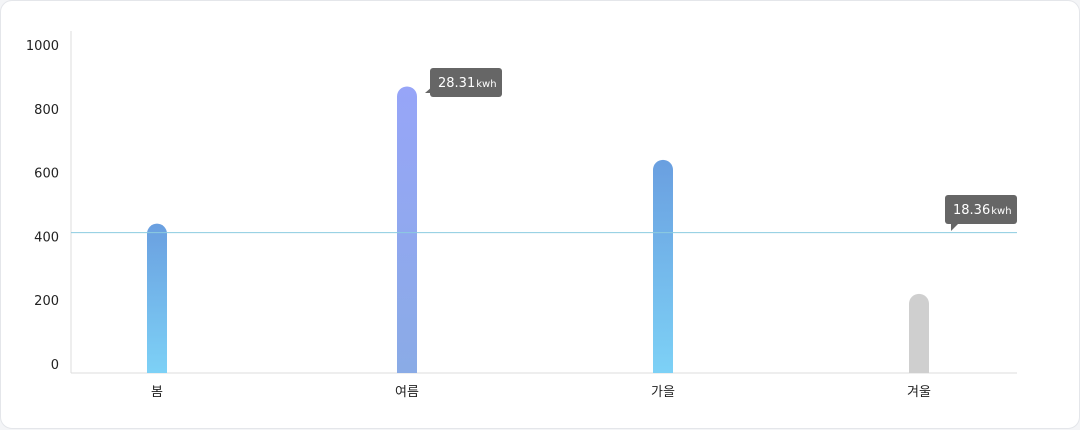  What do you see at coordinates (982, 210) in the screenshot?
I see `tooltip-average-text: 18.36kwh` at bounding box center [982, 210].